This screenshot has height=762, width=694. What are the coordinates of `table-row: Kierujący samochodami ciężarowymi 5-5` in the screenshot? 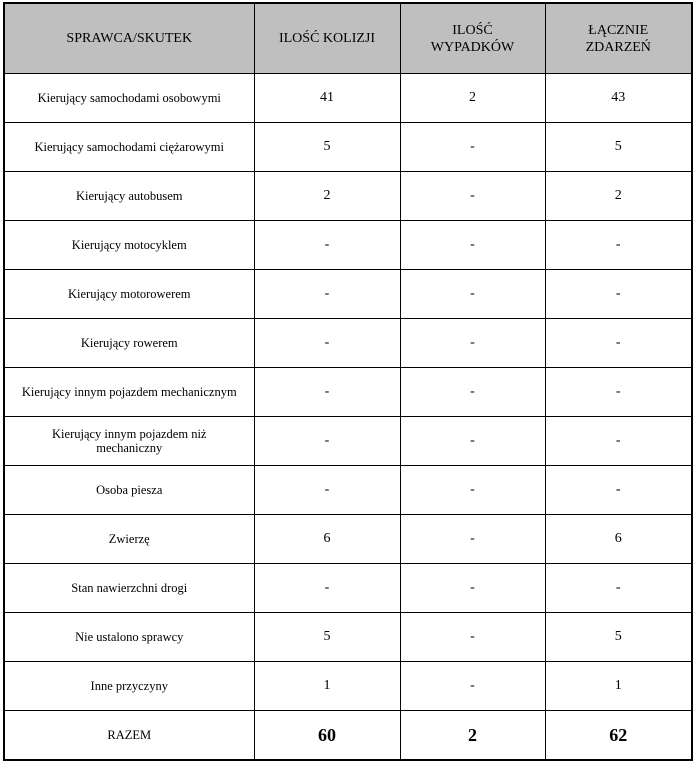 It's located at (348, 147).